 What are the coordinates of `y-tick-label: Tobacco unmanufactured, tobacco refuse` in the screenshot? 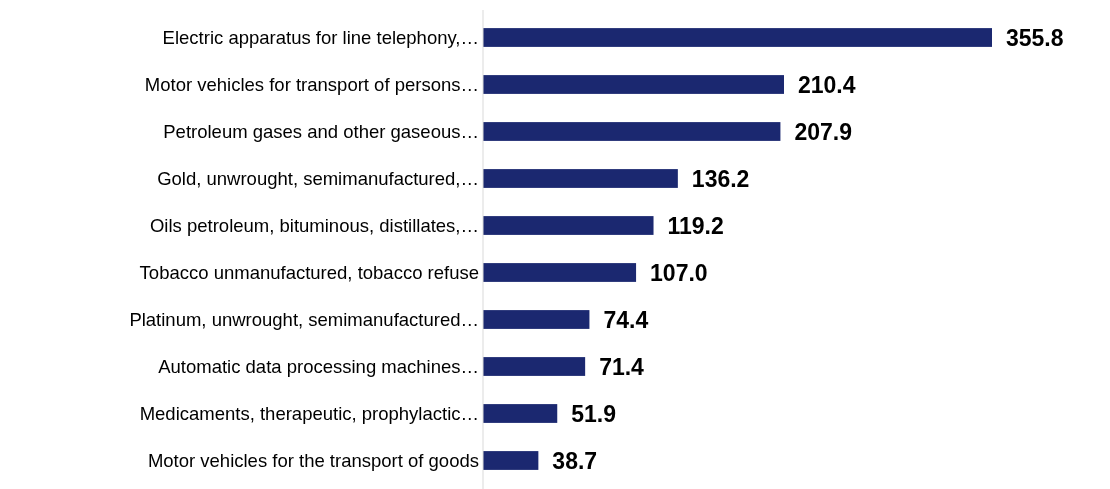 It's located at (309, 272).